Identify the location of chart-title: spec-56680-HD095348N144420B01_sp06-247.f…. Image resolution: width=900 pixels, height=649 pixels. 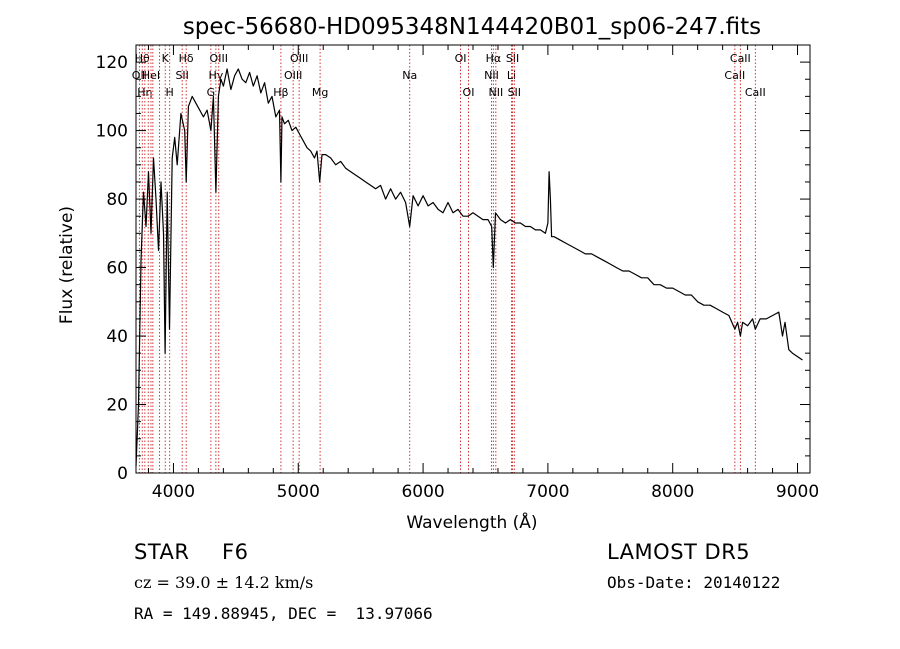
(472, 27).